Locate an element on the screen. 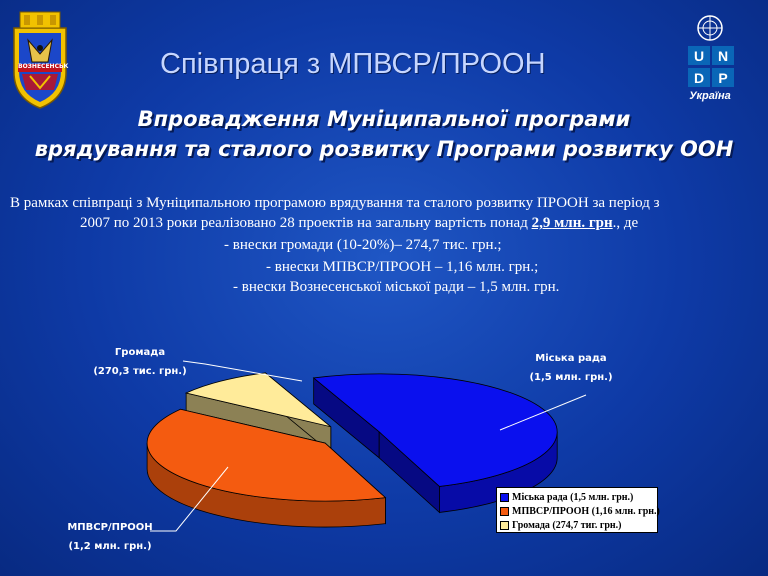 This screenshot has width=768, height=576. pie-slice-undp is located at coordinates (266, 455).